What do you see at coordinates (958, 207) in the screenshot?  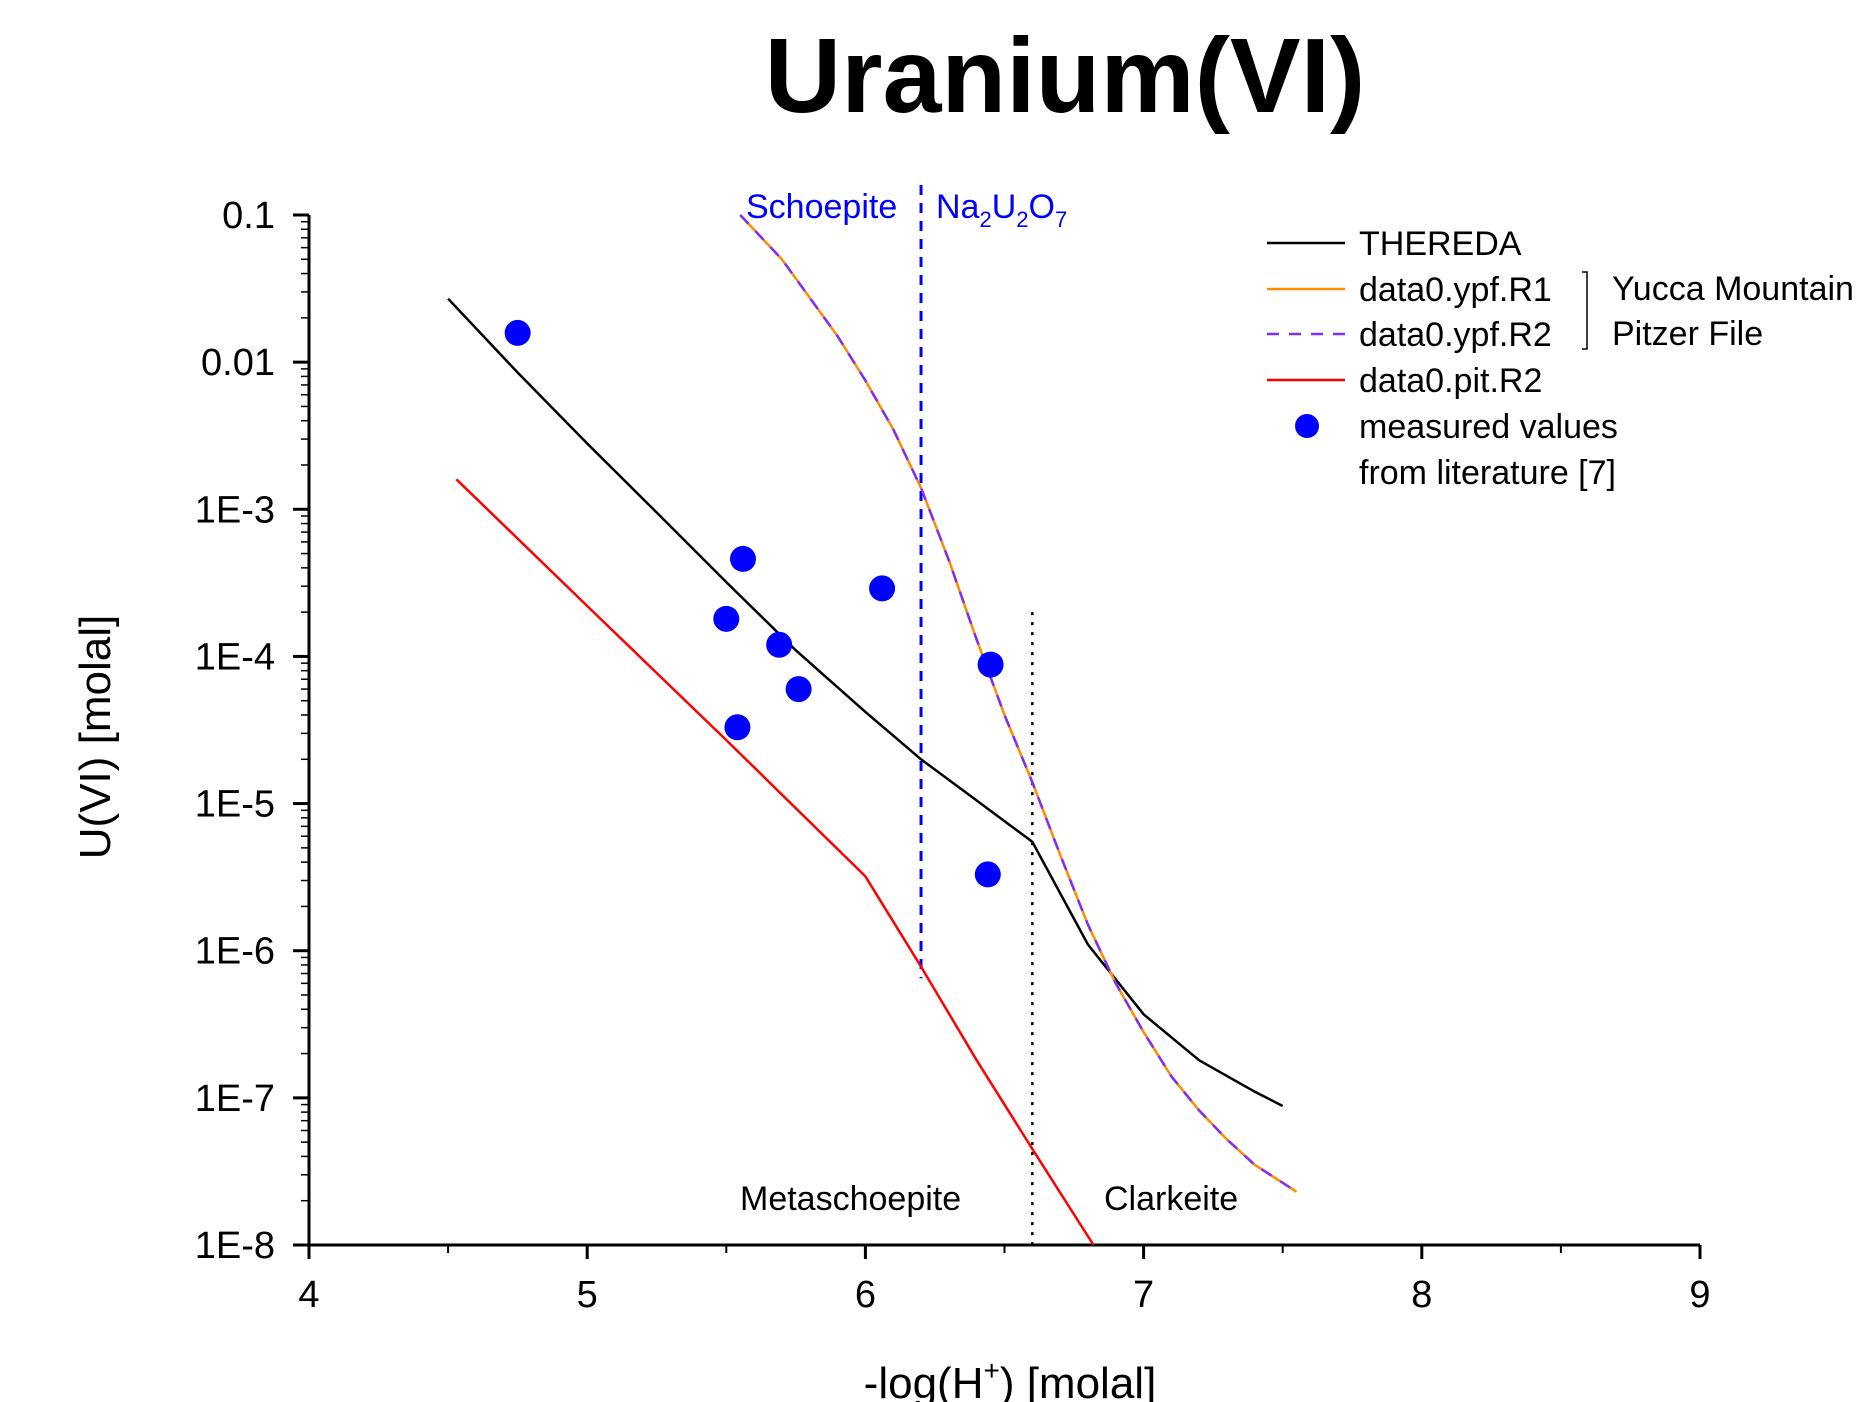 I see `na-symbol: Na` at bounding box center [958, 207].